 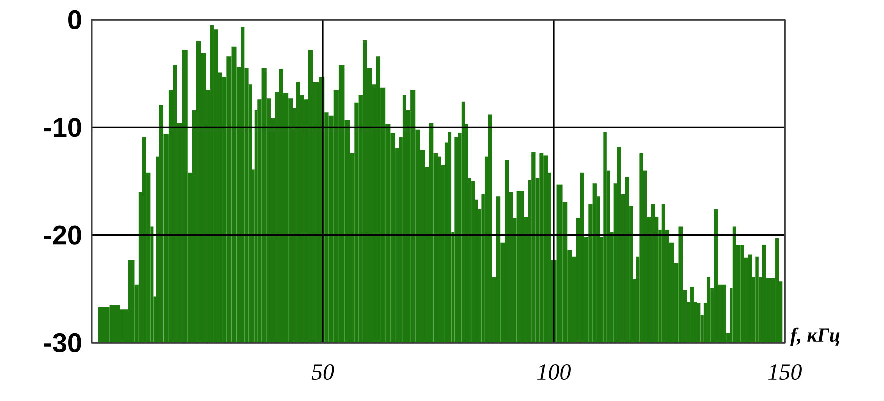 I want to click on y-tick-label: -20, so click(x=63, y=235).